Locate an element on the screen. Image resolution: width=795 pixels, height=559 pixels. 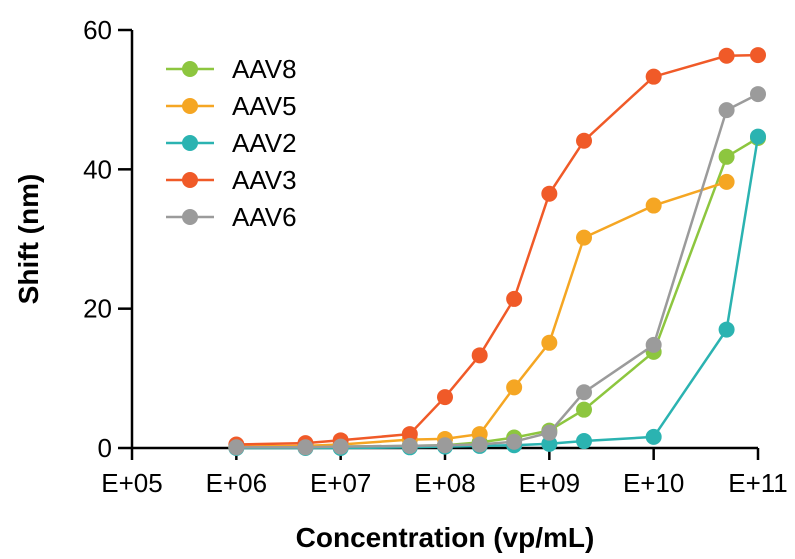
legend-label: AAV3 is located at coordinates (264, 180).